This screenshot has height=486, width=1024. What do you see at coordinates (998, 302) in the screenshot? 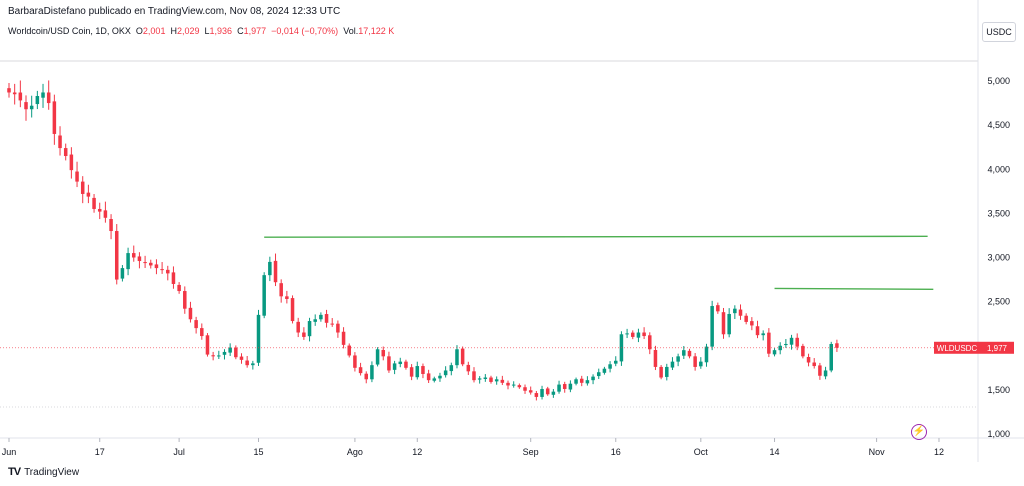
I see `y-tick-label: 2,500` at bounding box center [998, 302].